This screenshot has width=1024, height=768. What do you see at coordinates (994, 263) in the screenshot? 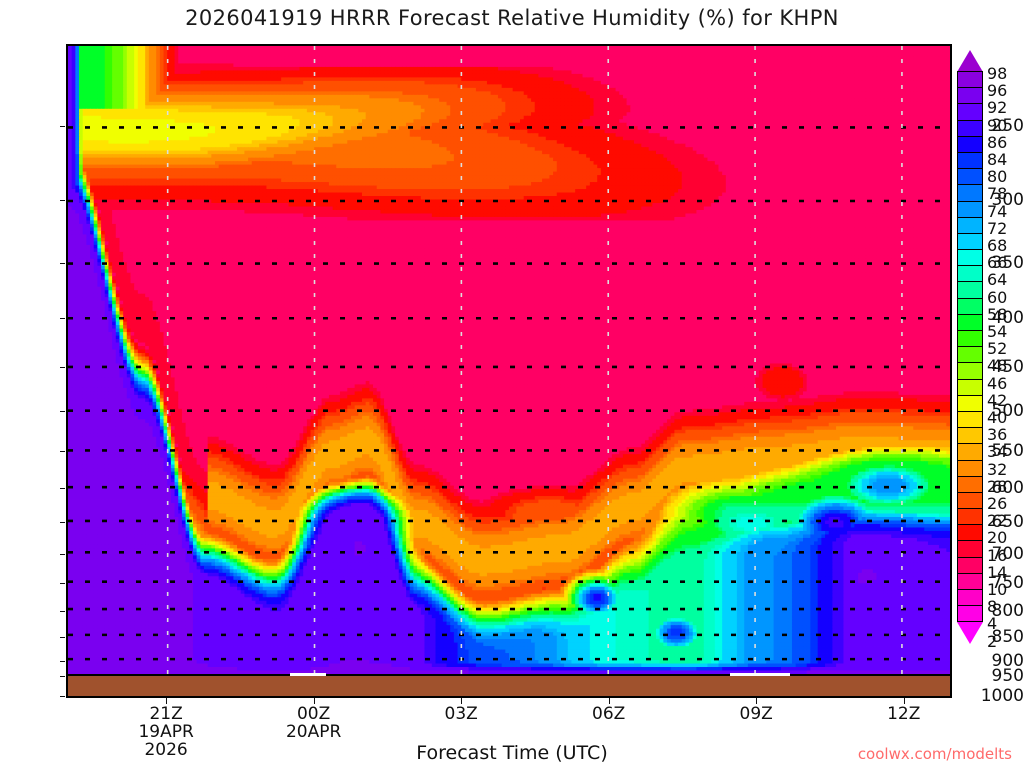
I see `y-tick-label: 350` at bounding box center [994, 263].